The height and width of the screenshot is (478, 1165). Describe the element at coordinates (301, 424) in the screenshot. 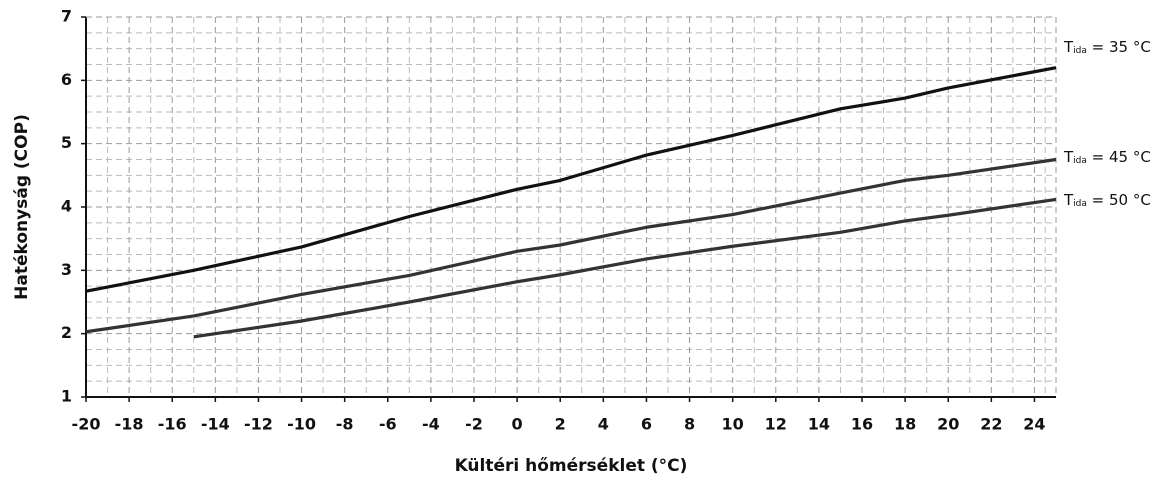

I see `x-tick-label: -10` at that location.